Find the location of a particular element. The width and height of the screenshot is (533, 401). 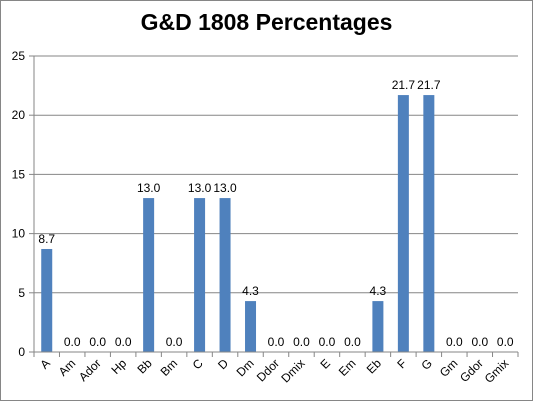

y-axis-ticks: 0 5 10 15 20 25 is located at coordinates (23, 204).